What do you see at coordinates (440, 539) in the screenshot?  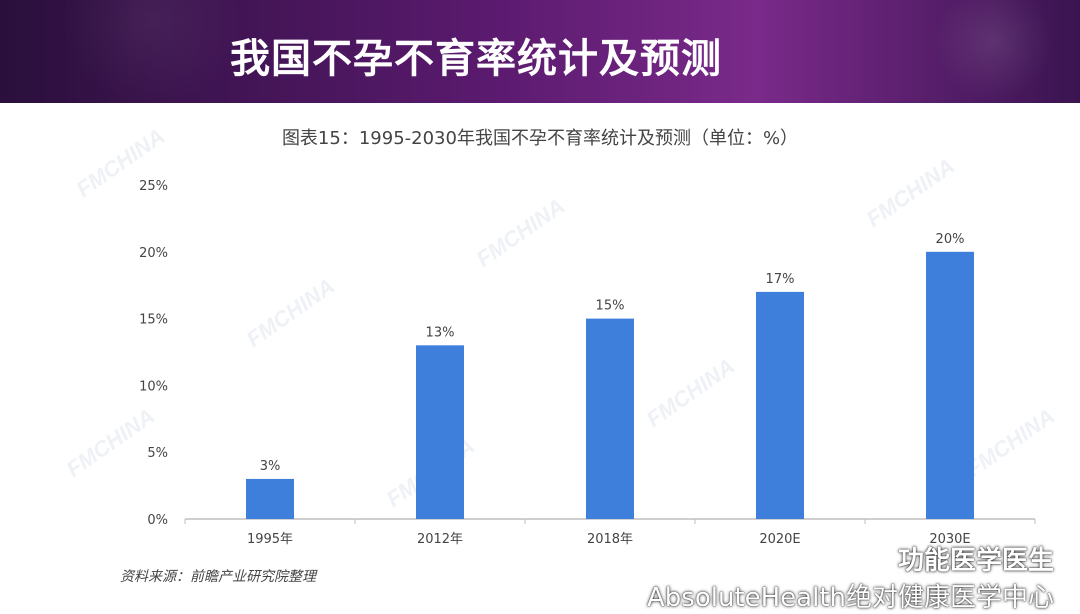 I see `x-tick-label: 2012年` at bounding box center [440, 539].